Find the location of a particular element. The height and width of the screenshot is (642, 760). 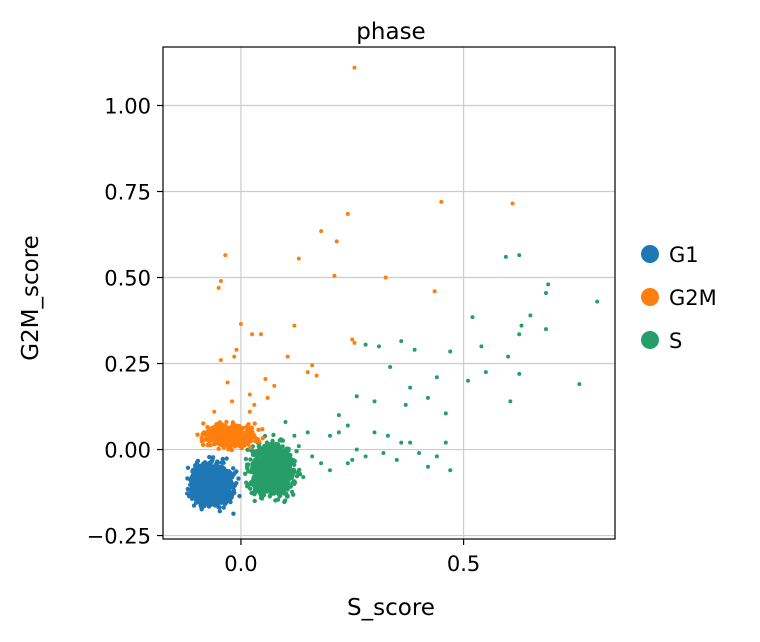

x-axis-label: S_score is located at coordinates (391, 608).